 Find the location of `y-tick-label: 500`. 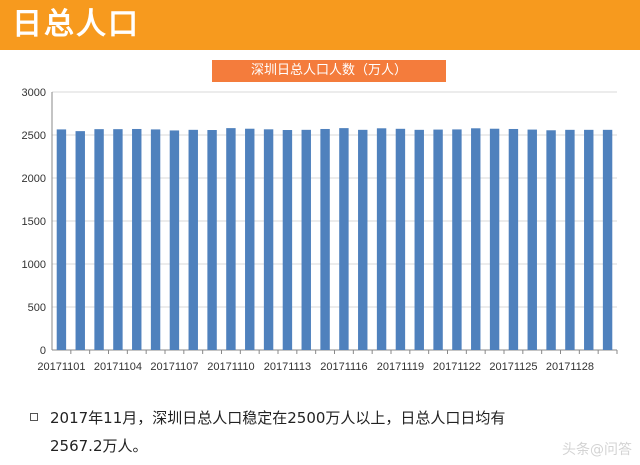

y-tick-label: 500 is located at coordinates (37, 308).